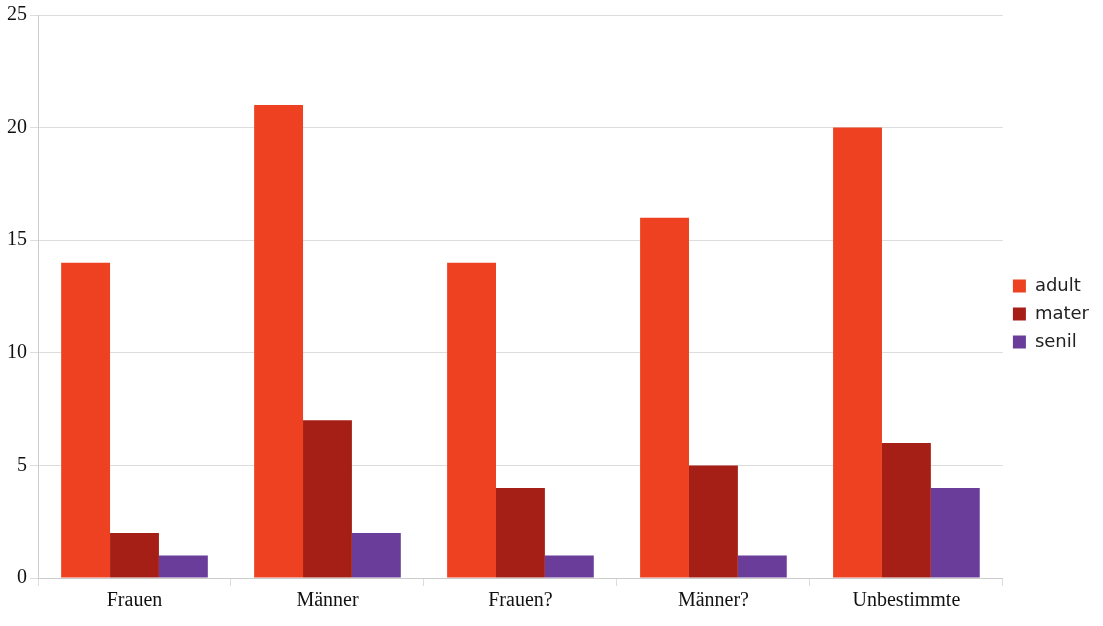 The image size is (1103, 626). What do you see at coordinates (1062, 312) in the screenshot?
I see `legend-label: mater` at bounding box center [1062, 312].